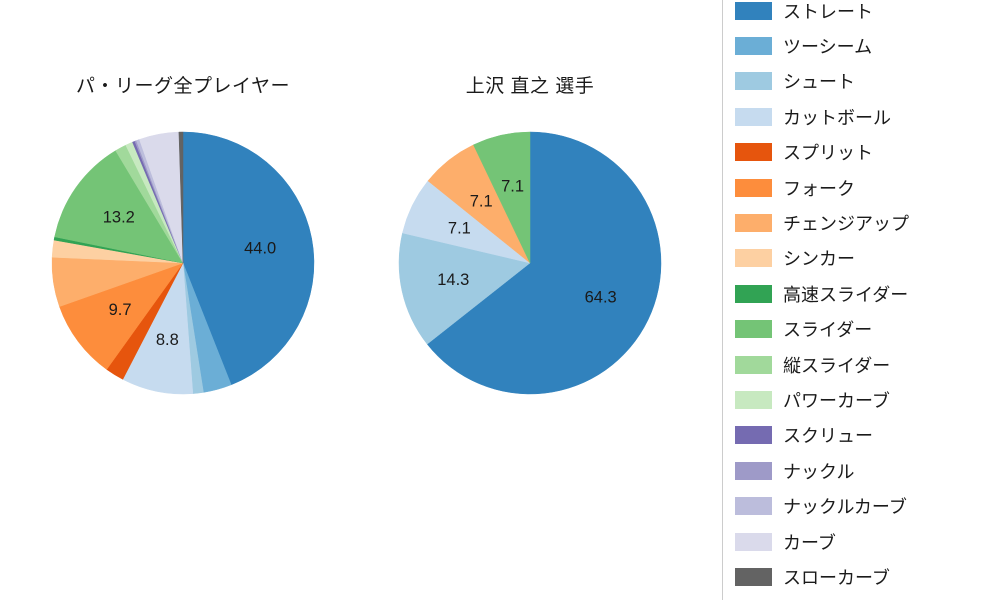  I want to click on legend-swatch-power-curve, so click(753, 399).